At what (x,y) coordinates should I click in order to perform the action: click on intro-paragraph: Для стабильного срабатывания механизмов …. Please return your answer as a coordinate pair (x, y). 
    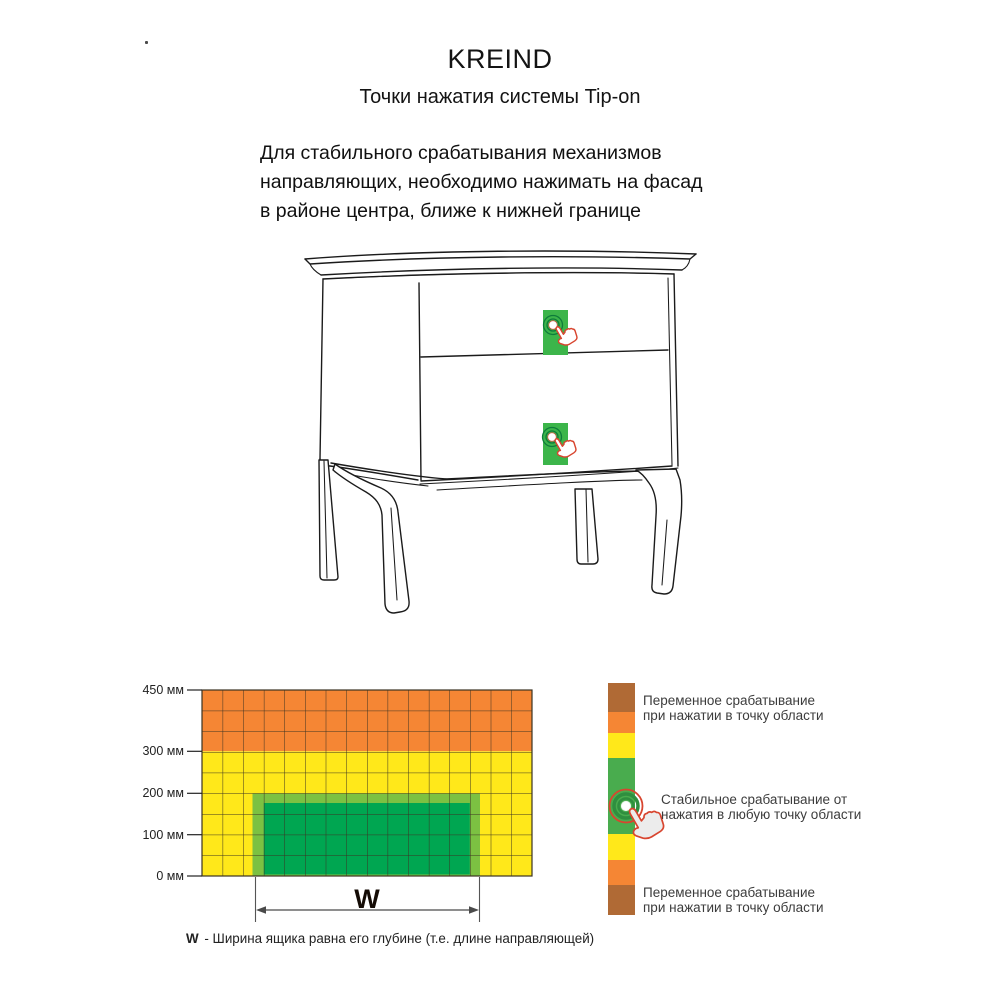
    Looking at the image, I should click on (481, 182).